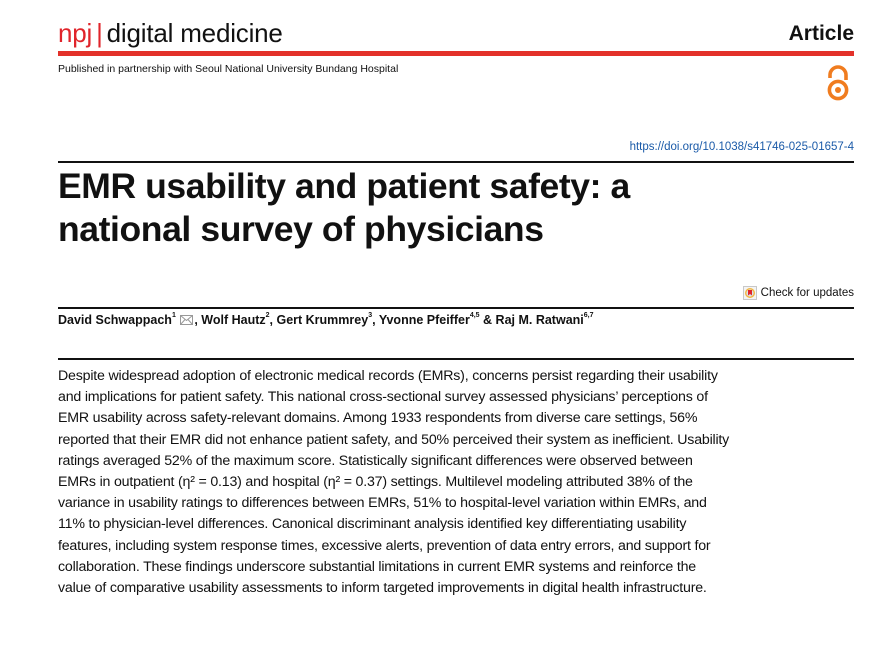  Describe the element at coordinates (749, 293) in the screenshot. I see `check-for-updates-icon` at that location.